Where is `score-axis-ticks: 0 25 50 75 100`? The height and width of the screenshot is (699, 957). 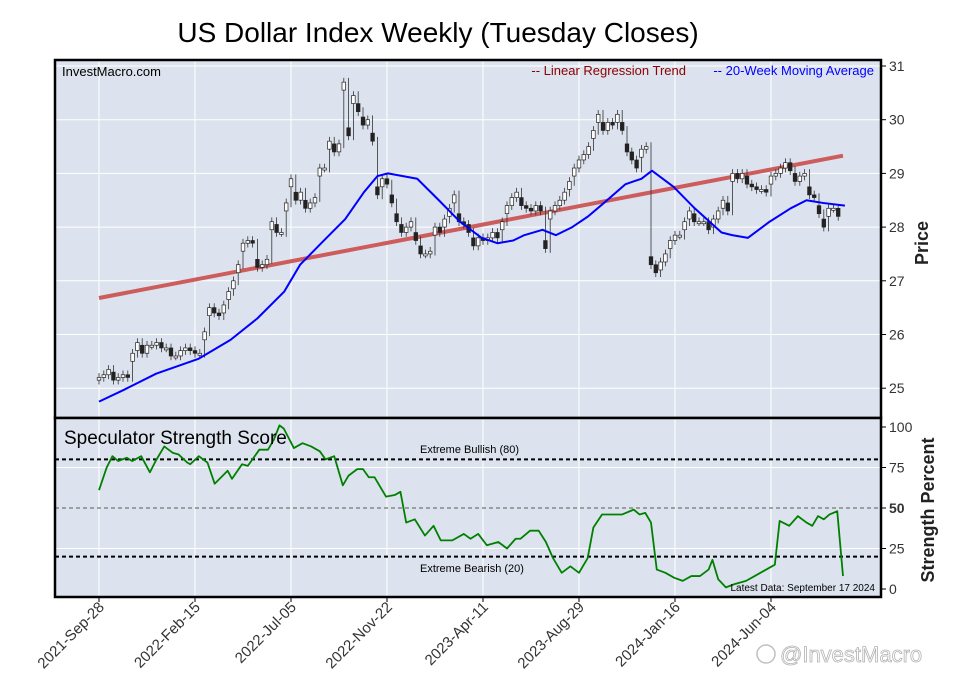
score-axis-ticks: 0 25 50 75 100 is located at coordinates (897, 508).